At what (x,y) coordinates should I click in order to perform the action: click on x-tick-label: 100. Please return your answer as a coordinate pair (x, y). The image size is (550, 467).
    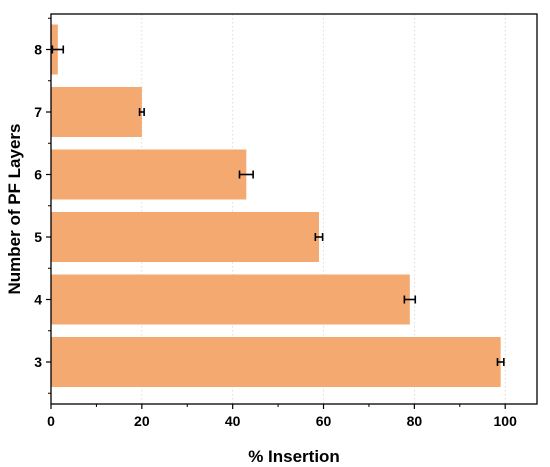
    Looking at the image, I should click on (506, 421).